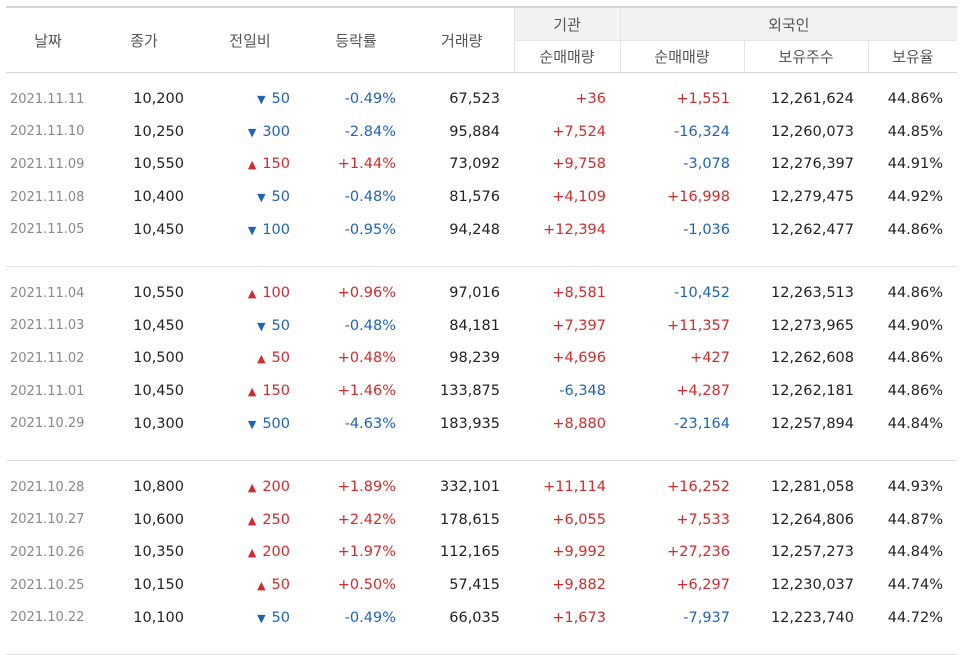 The width and height of the screenshot is (966, 655). Describe the element at coordinates (366, 519) in the screenshot. I see `cell-rate: +2.42%` at that location.